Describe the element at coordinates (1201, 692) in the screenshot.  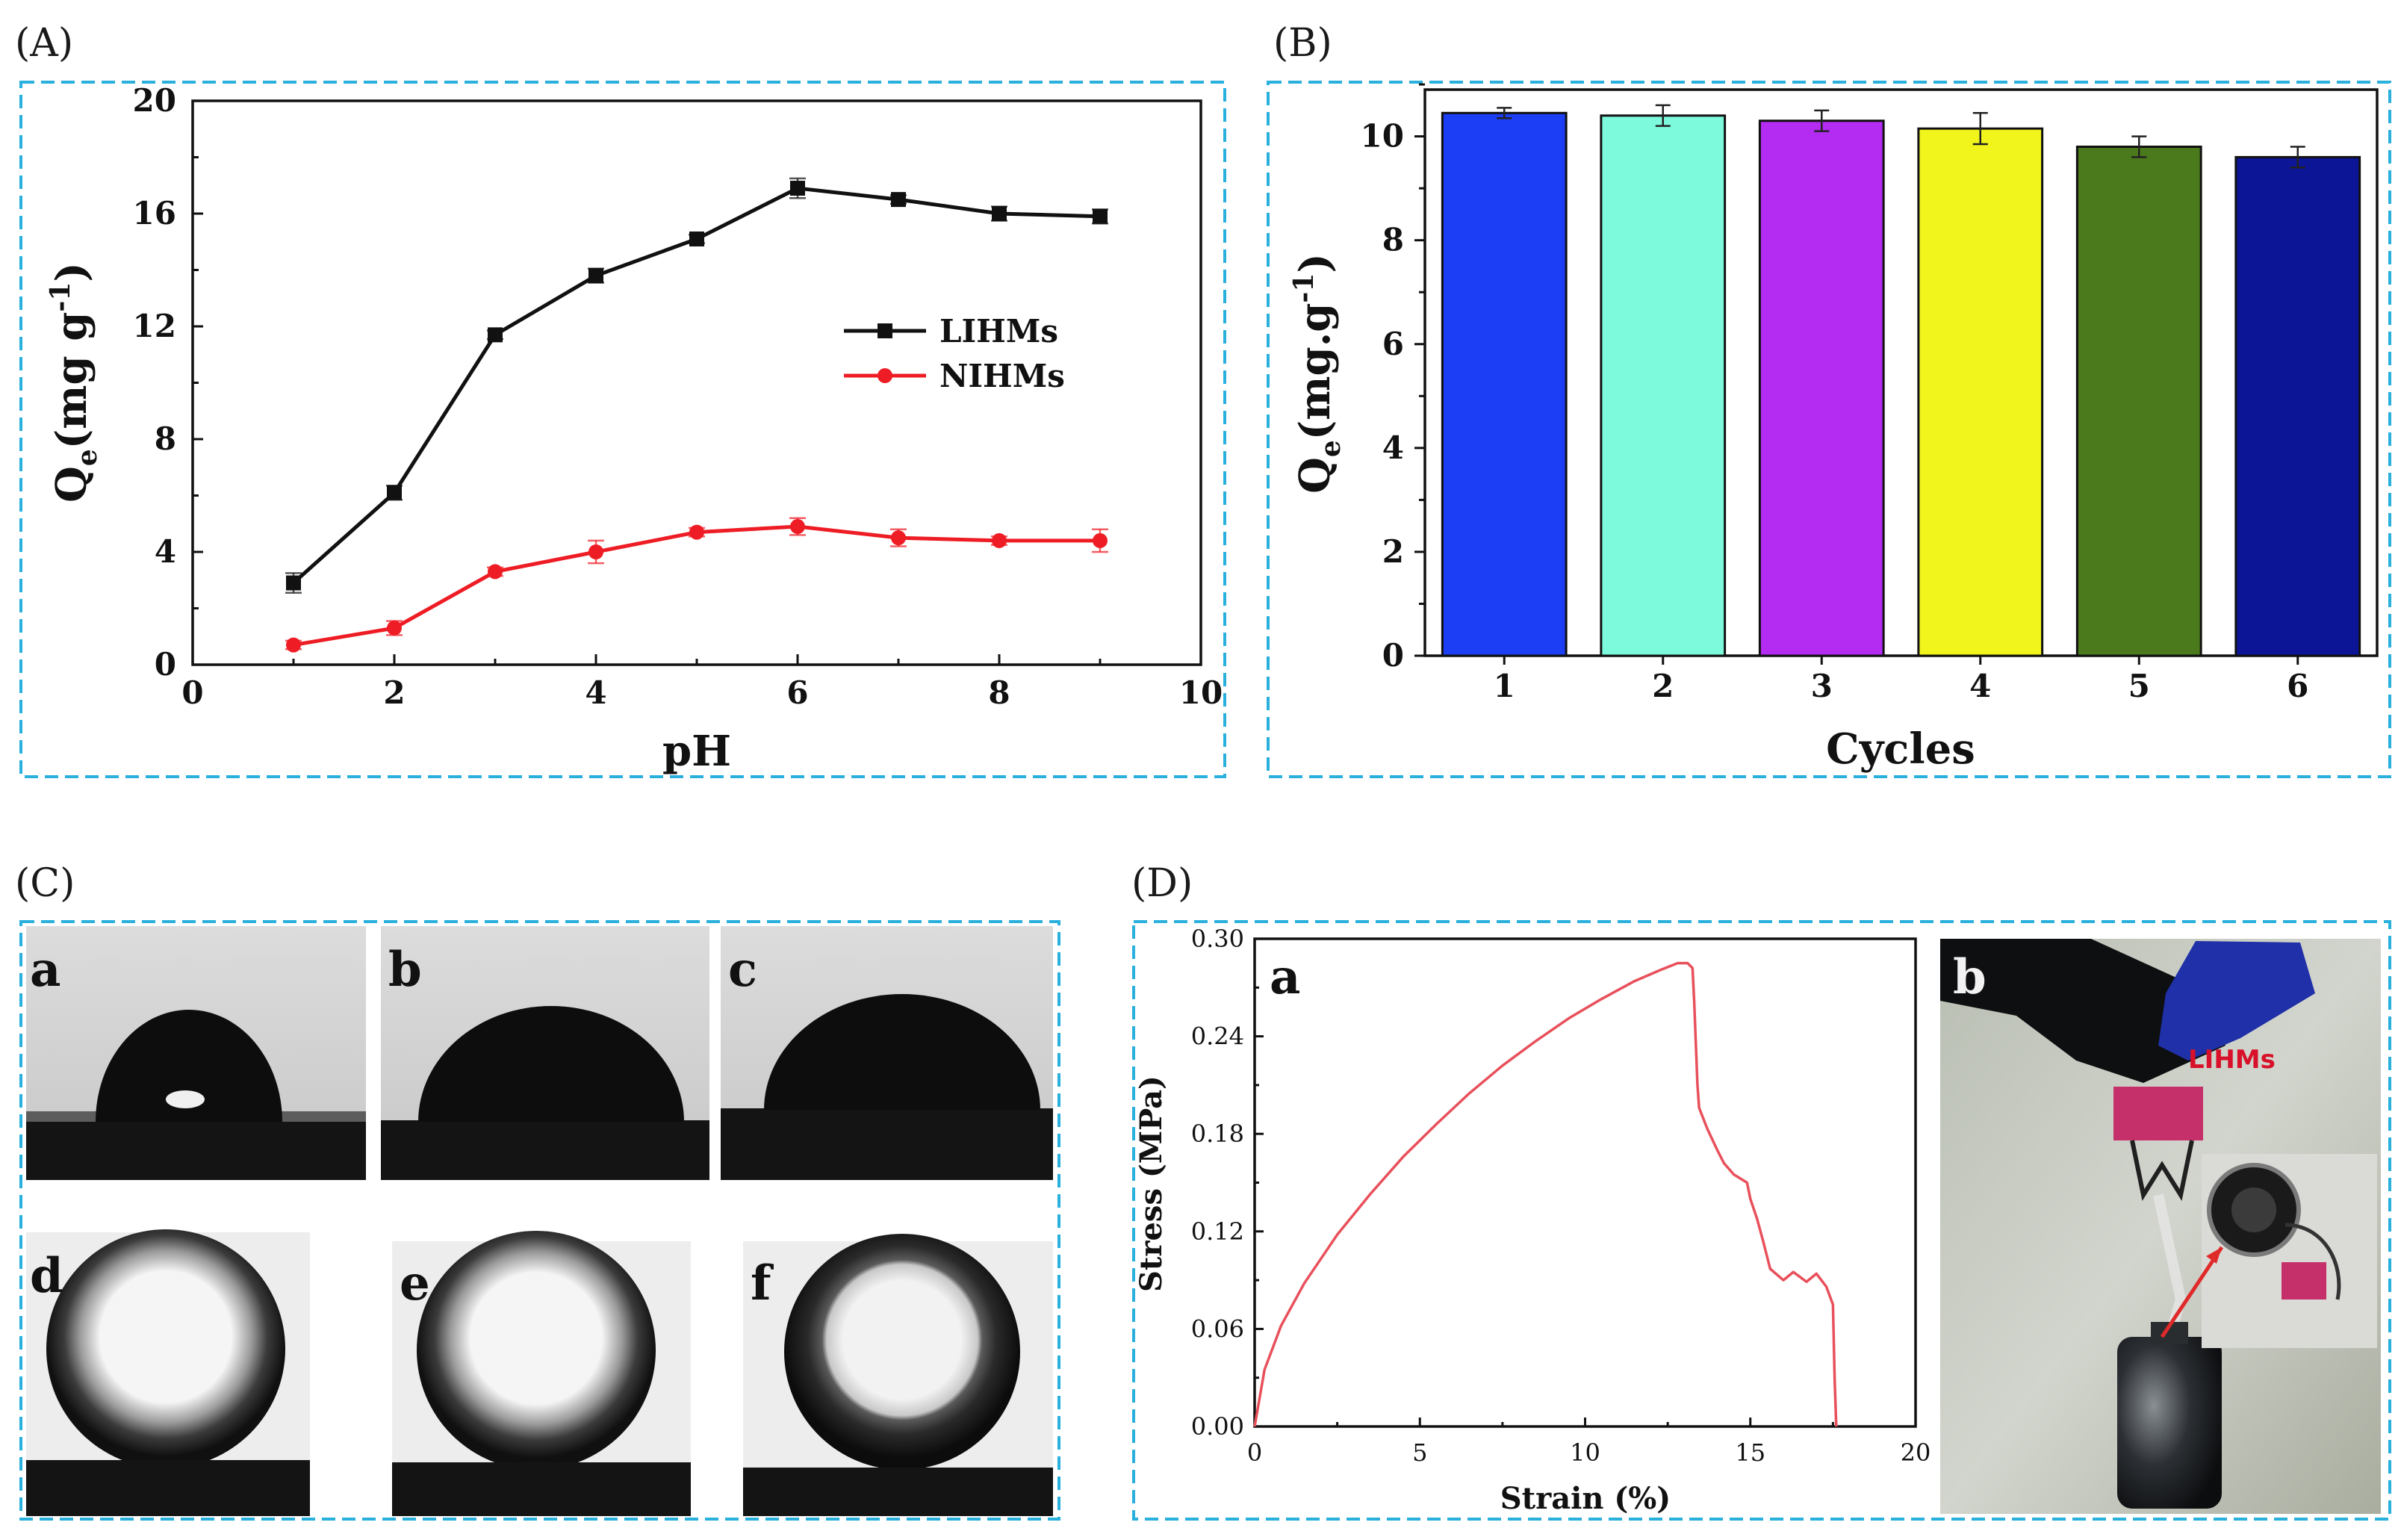
I see `x-tick-label: 10` at that location.